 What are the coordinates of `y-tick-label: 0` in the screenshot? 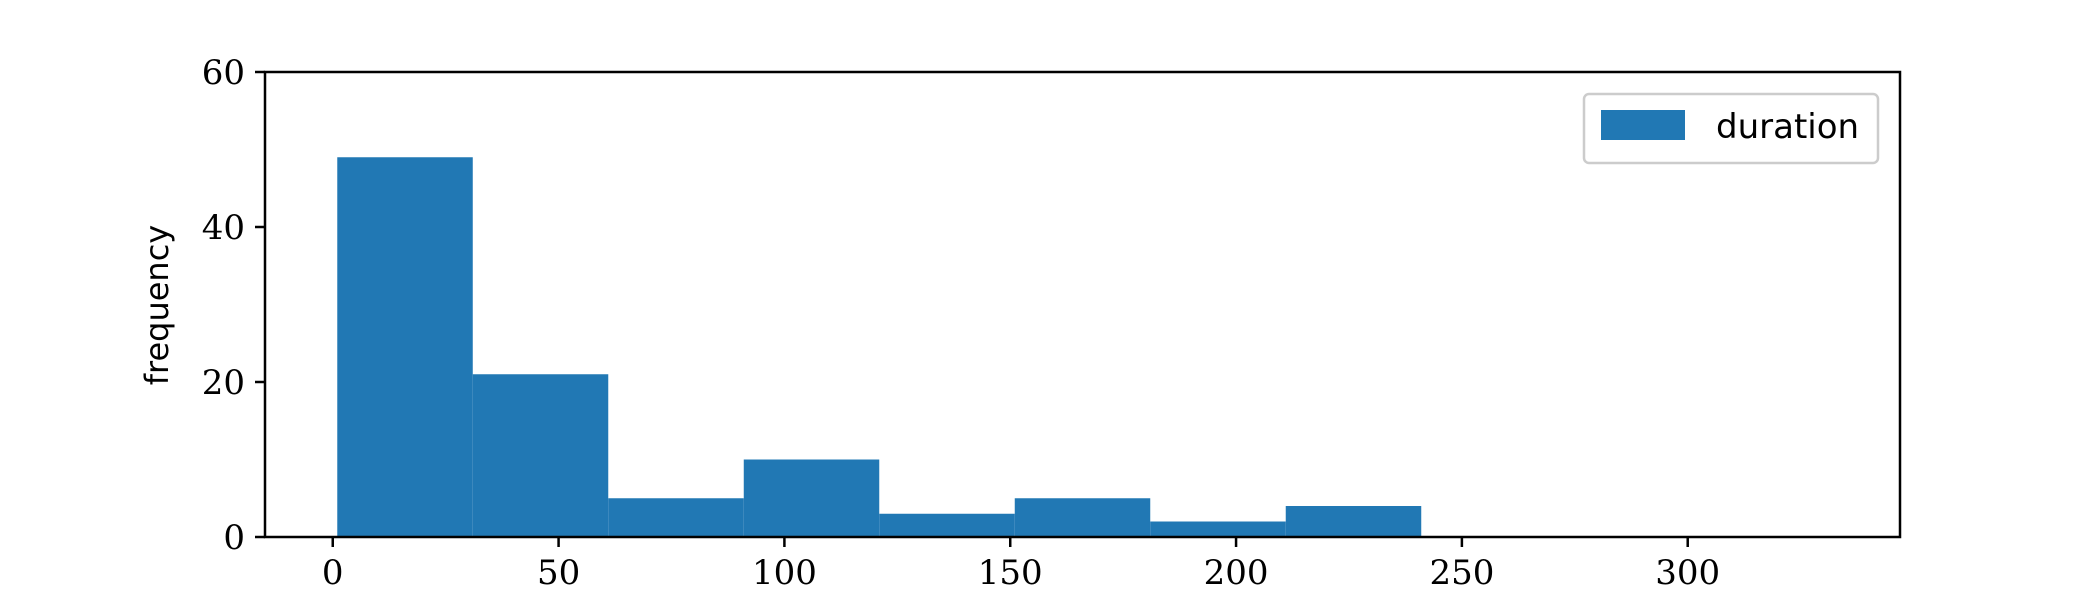 It's located at (234, 538).